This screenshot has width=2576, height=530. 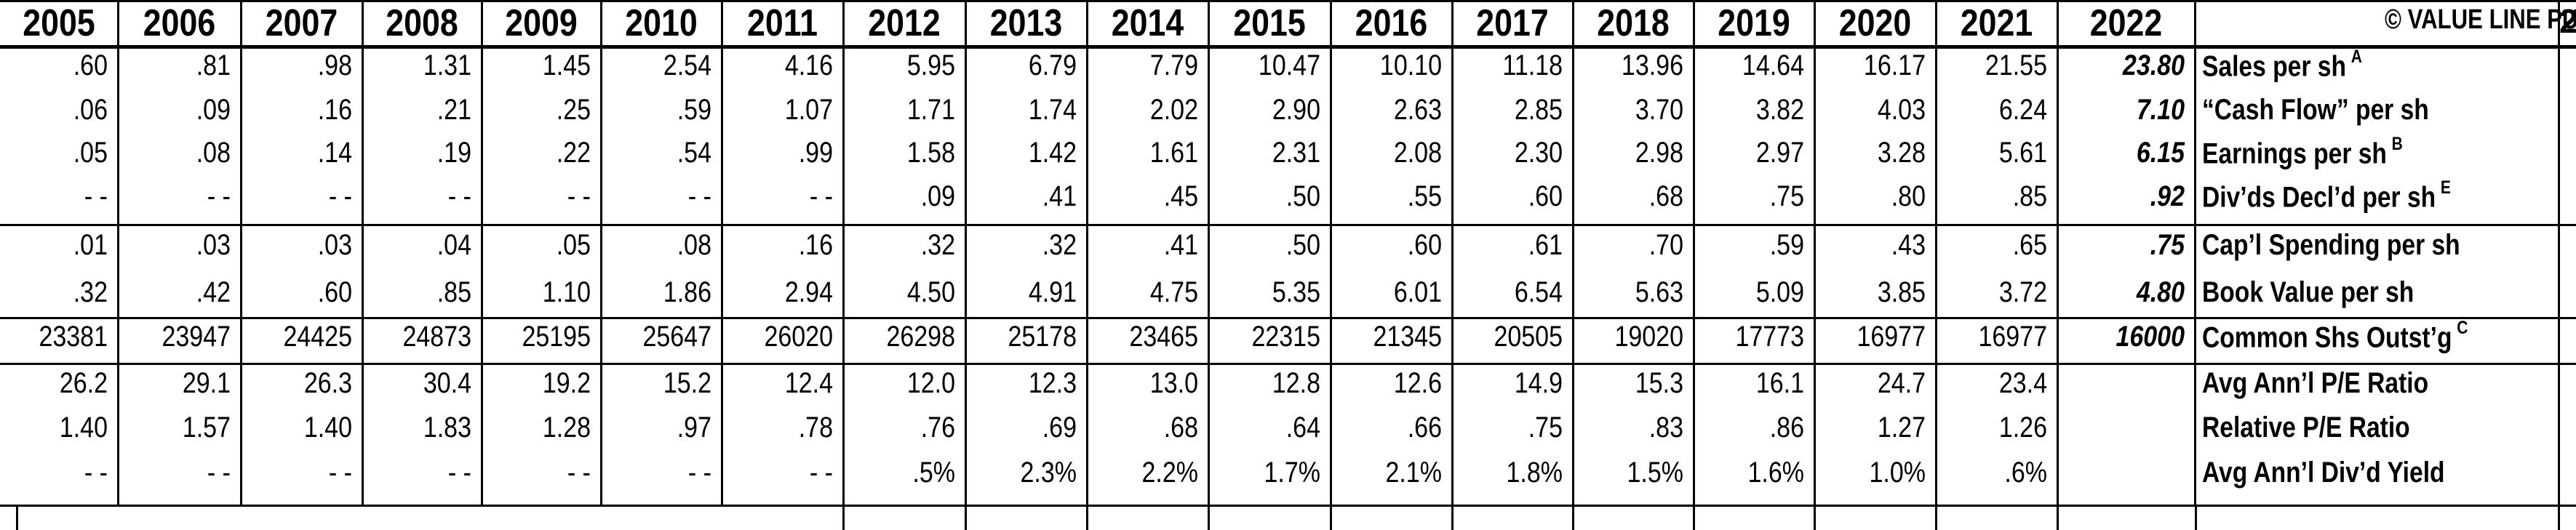 What do you see at coordinates (1648, 337) in the screenshot?
I see `table-cell: 19020` at bounding box center [1648, 337].